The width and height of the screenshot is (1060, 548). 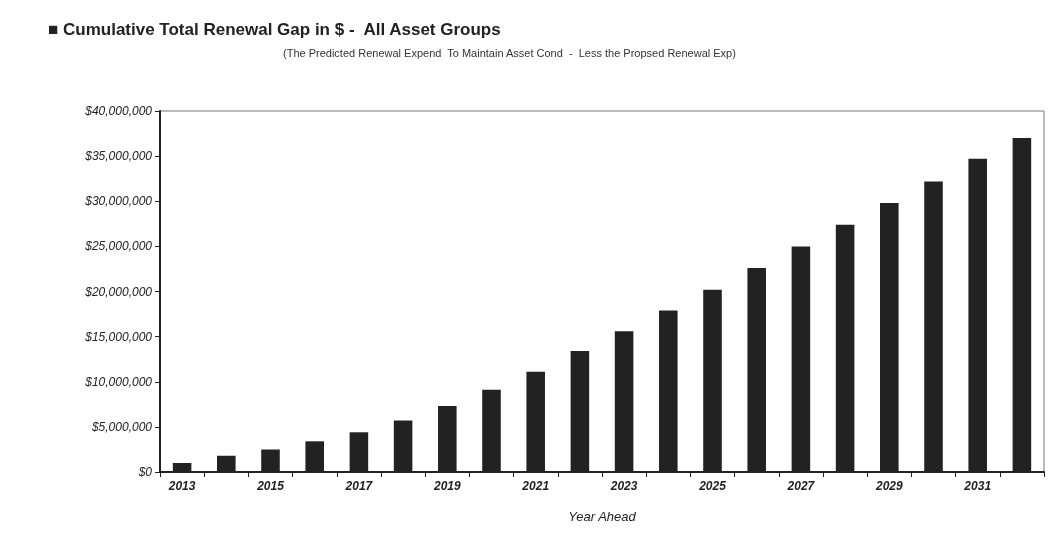 I want to click on y-tick-label: $25,000,000, so click(x=118, y=246).